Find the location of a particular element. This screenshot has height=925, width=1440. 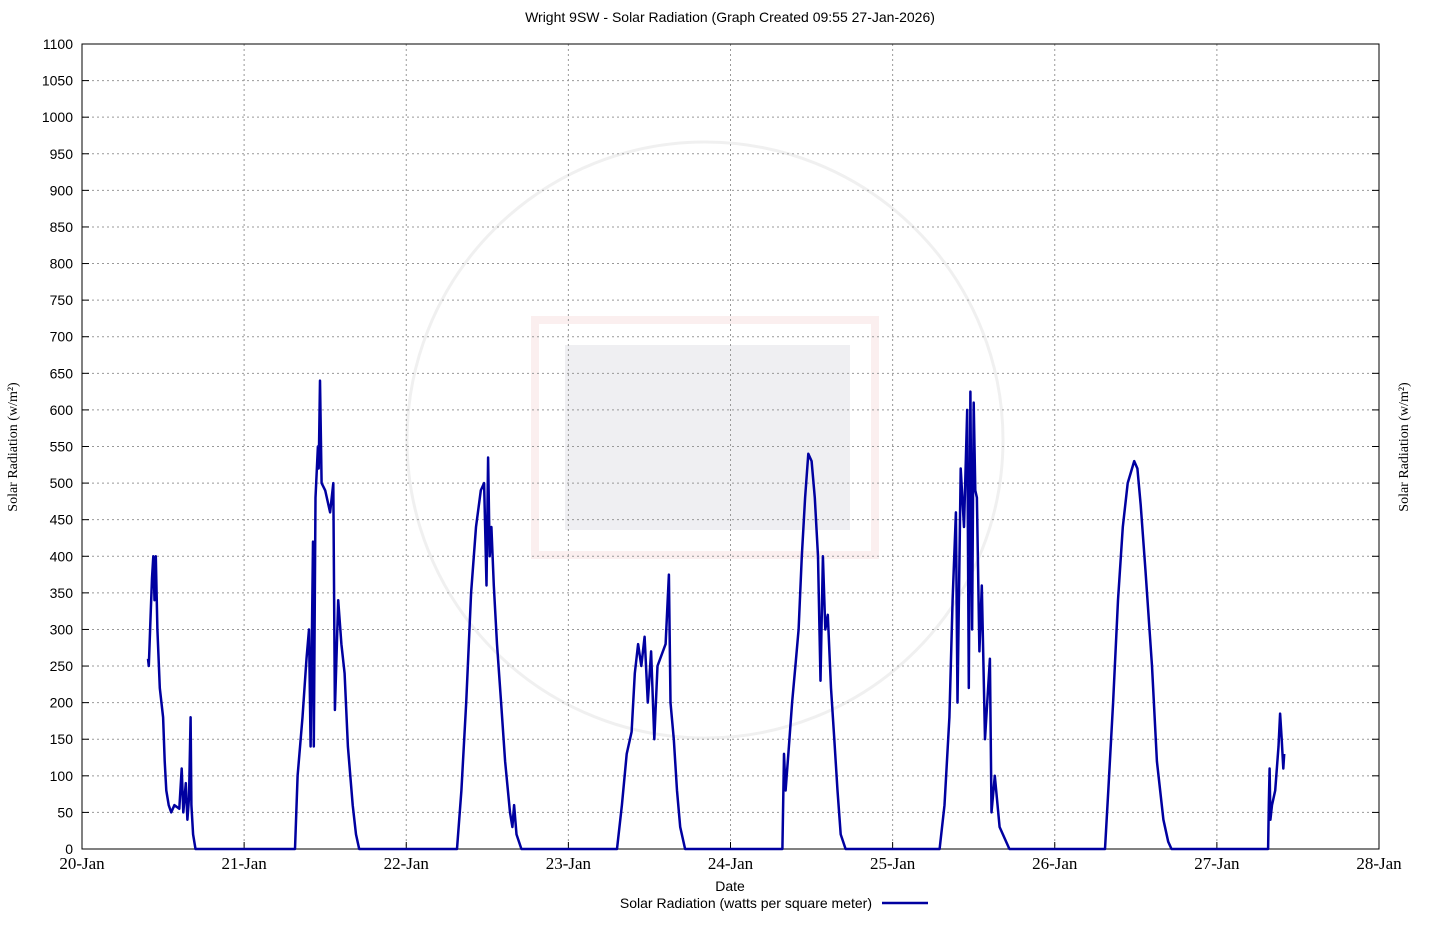

y-tick-label: 800 is located at coordinates (62, 264).